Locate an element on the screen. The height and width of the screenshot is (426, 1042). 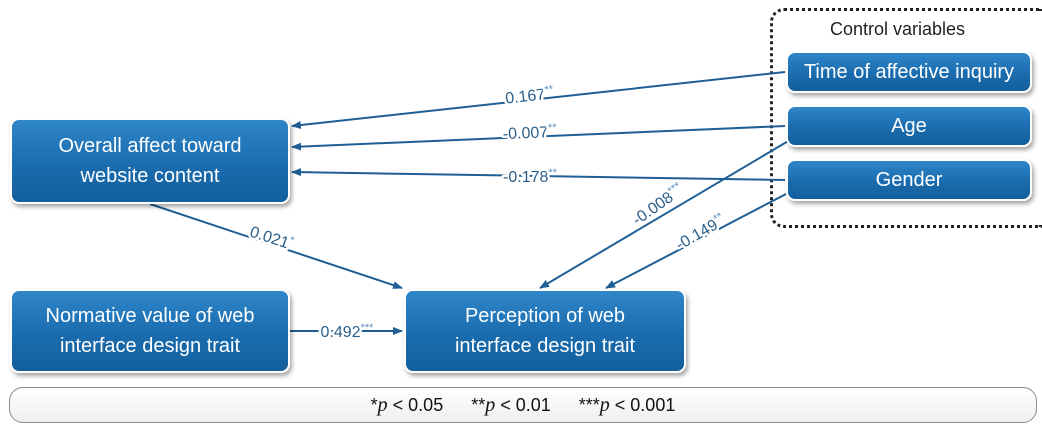
control-variables-title: Control variables is located at coordinates (898, 29).